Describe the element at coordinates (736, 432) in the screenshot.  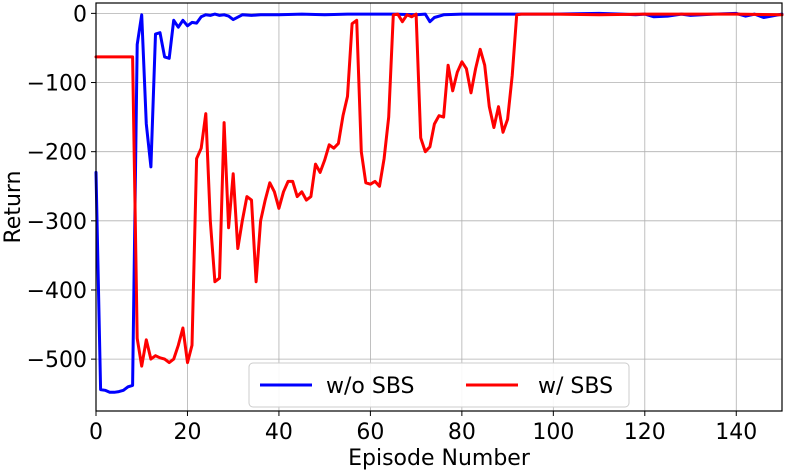
I see `x-tick-label: 140` at that location.